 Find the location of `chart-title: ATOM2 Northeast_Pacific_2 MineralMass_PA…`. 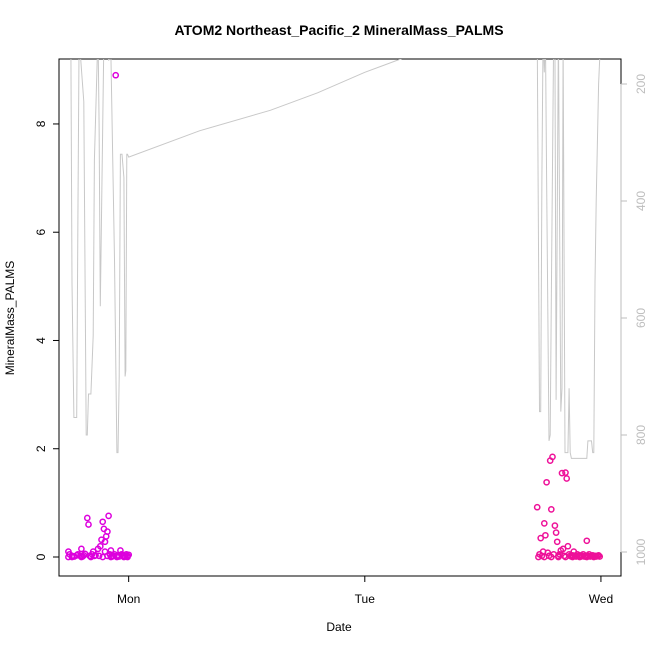

chart-title: ATOM2 Northeast_Pacific_2 MineralMass_PA… is located at coordinates (338, 30).